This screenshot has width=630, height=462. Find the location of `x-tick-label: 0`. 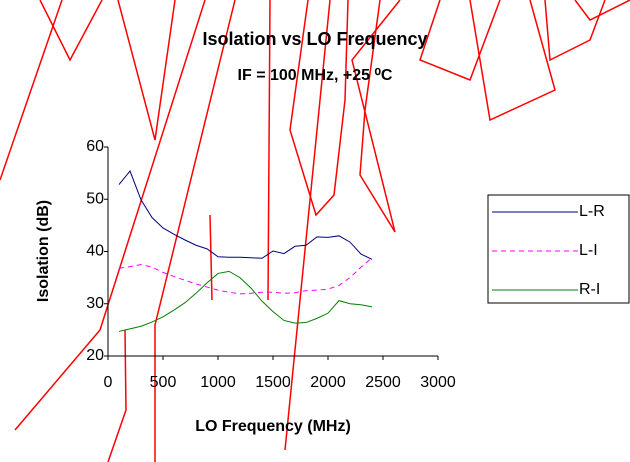

x-tick-label: 0 is located at coordinates (108, 382).